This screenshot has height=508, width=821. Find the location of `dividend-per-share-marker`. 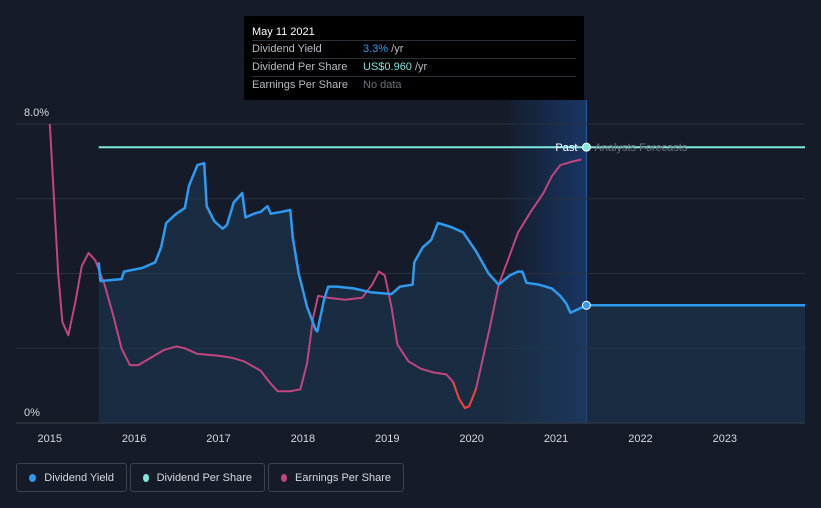

dividend-per-share-marker is located at coordinates (586, 147).